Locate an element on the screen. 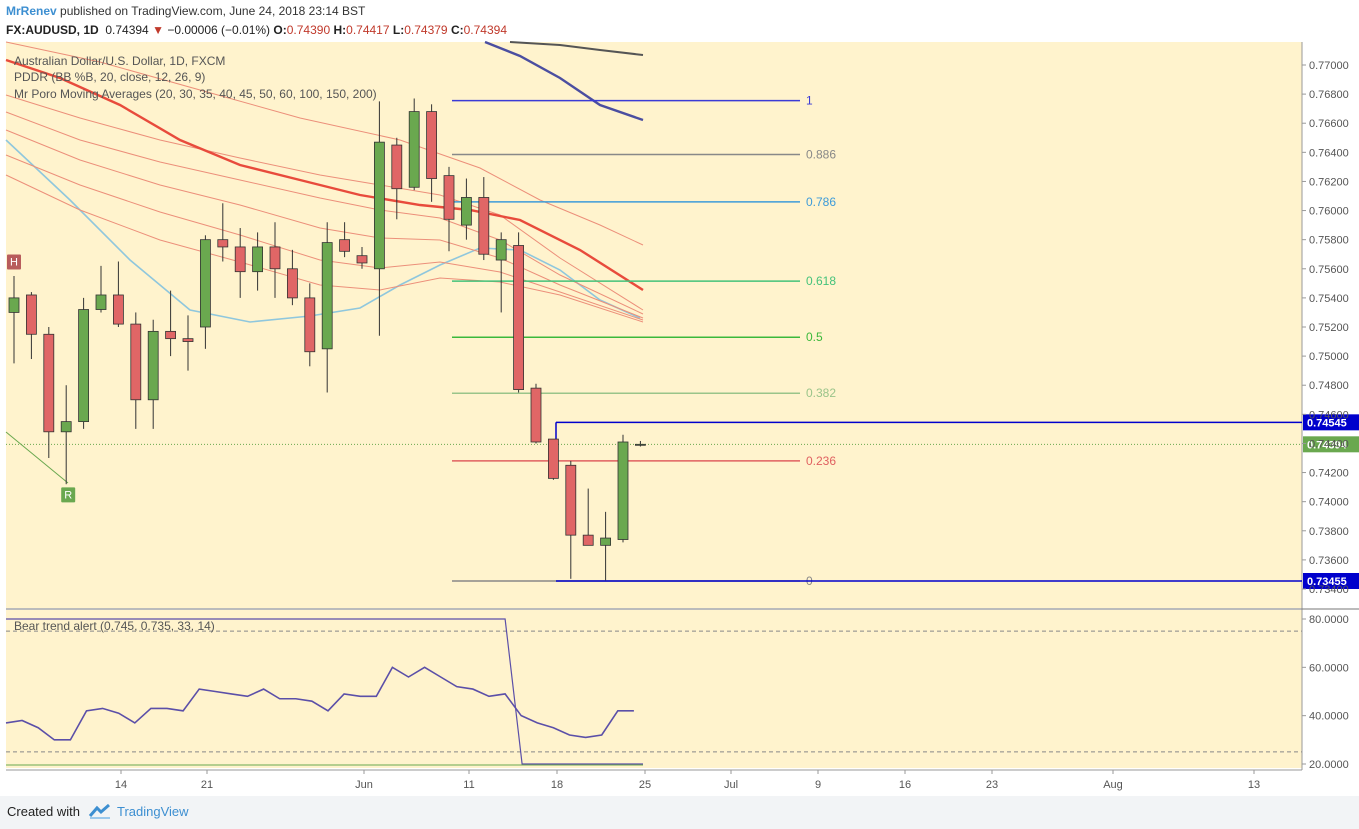  price-axis-label: 0.77000 is located at coordinates (1329, 66).